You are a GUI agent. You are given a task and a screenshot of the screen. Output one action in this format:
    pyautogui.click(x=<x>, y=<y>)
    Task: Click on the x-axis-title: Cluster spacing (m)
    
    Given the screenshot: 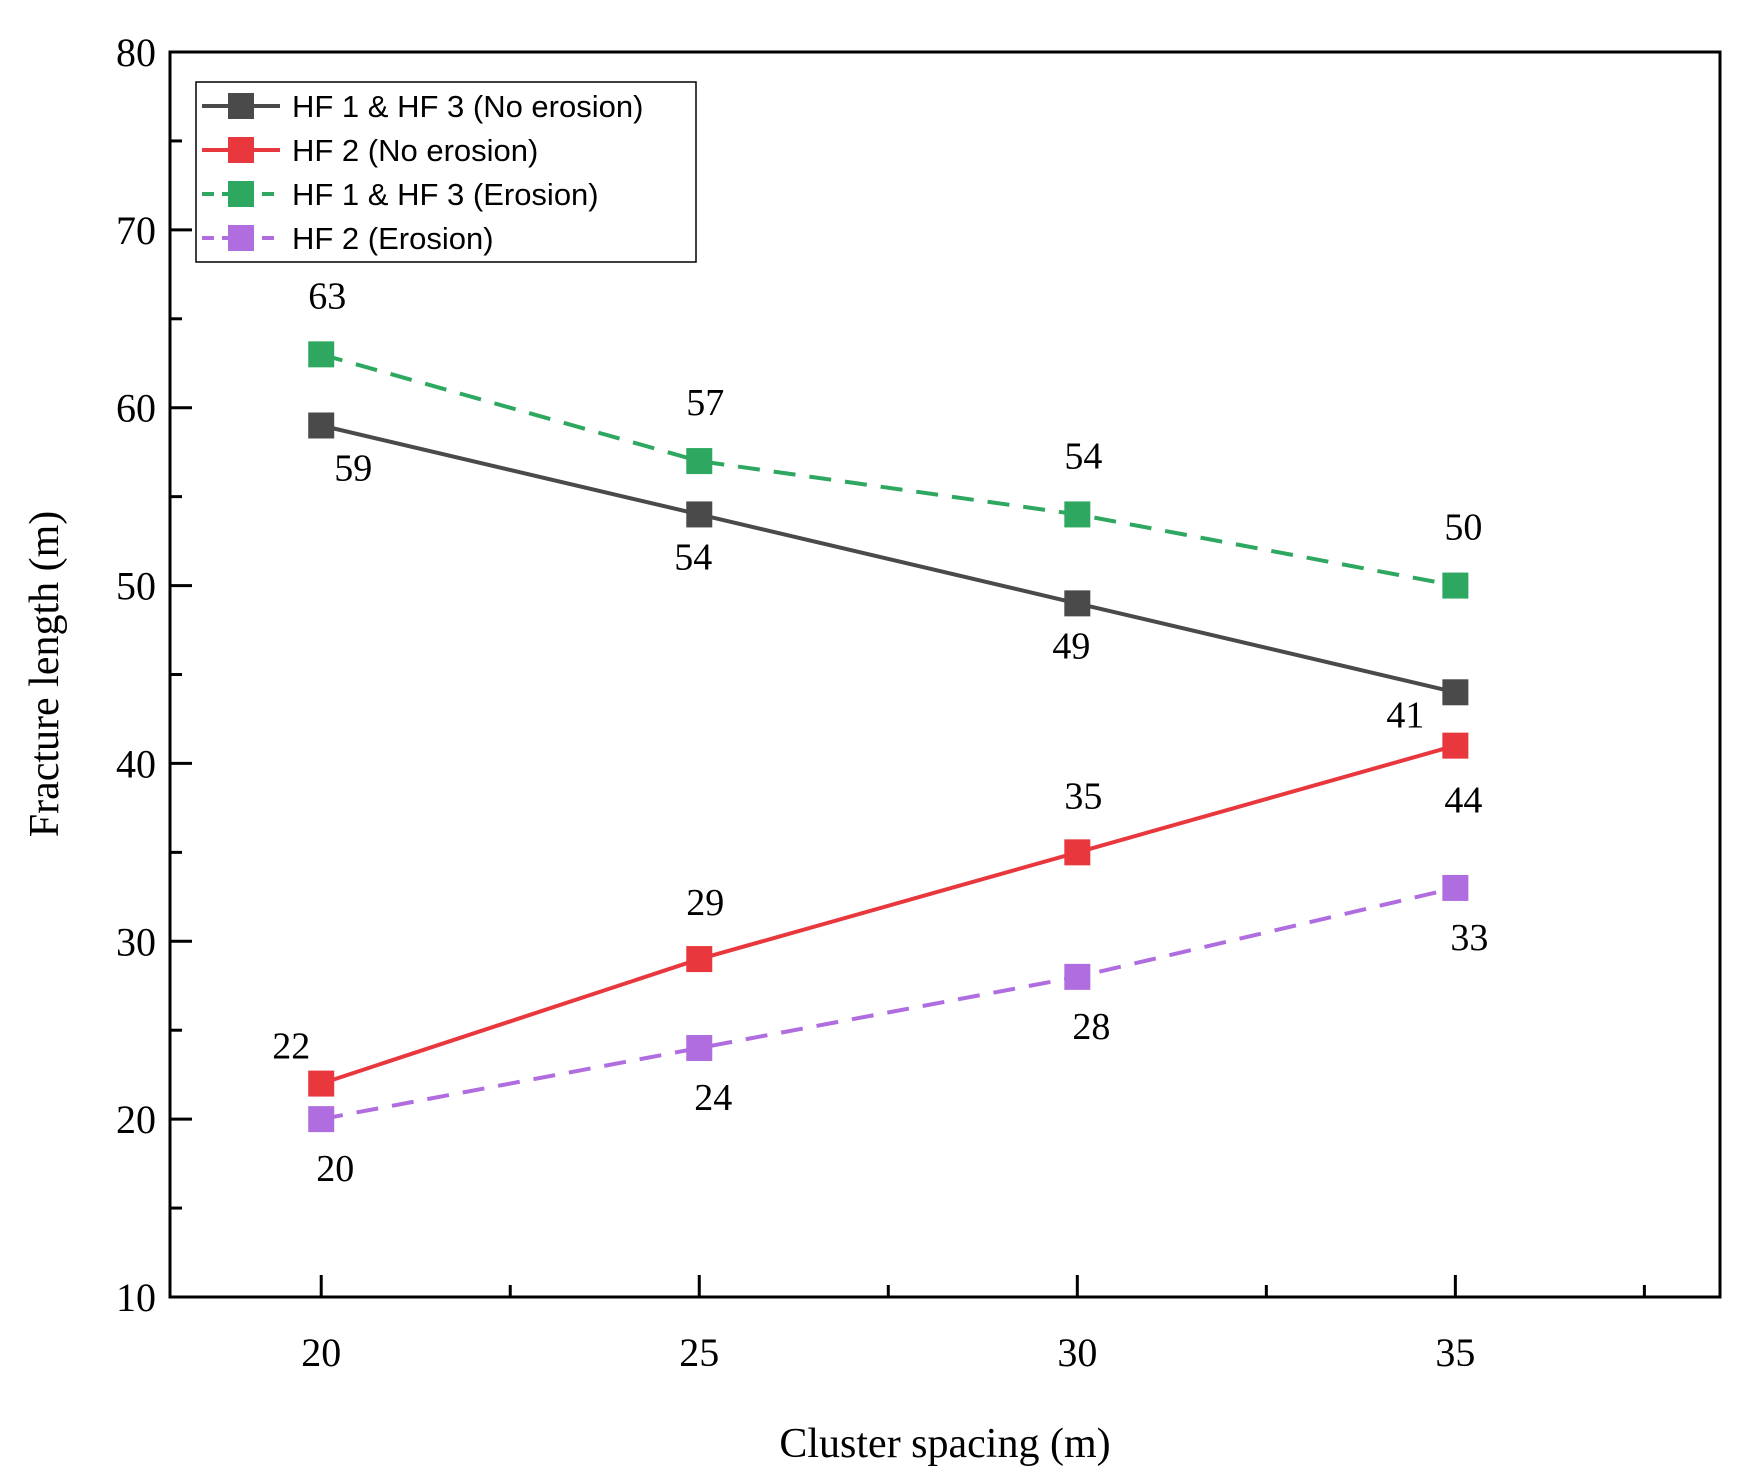 What is the action you would take?
    pyautogui.click(x=944, y=1444)
    